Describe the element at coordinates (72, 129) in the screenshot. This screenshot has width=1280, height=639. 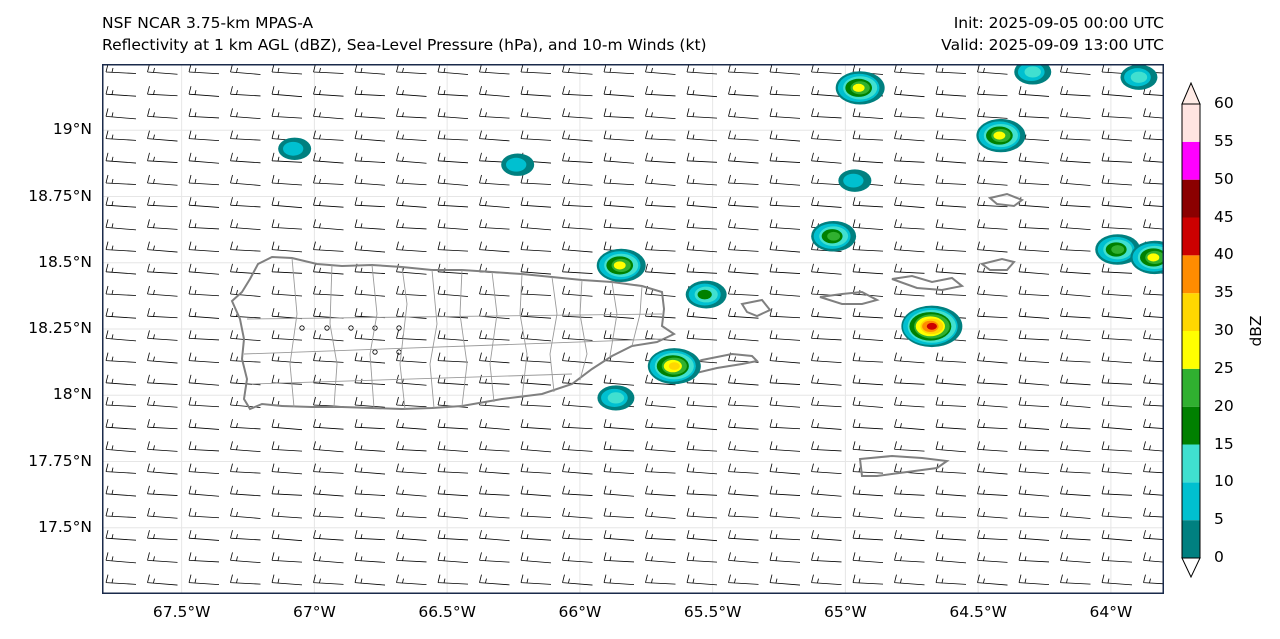
I see `latitude-tick-label: 19°N` at that location.